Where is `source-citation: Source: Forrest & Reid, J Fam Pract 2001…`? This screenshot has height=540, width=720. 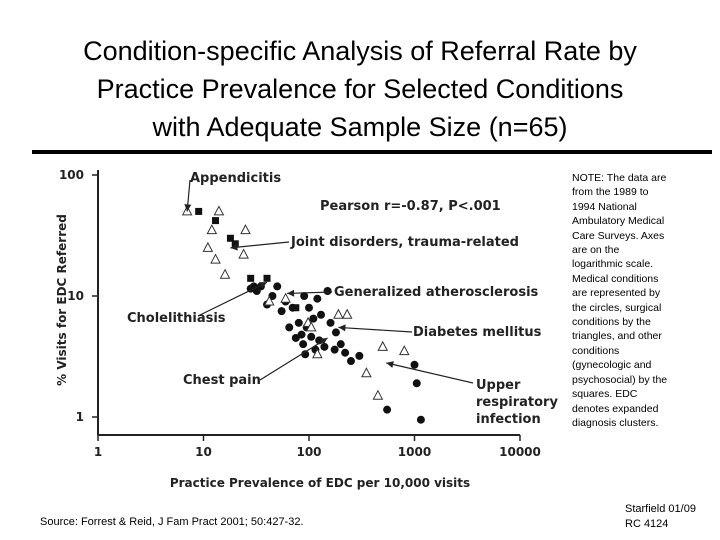
source-citation: Source: Forrest & Reid, J Fam Pract 2001… is located at coordinates (172, 522).